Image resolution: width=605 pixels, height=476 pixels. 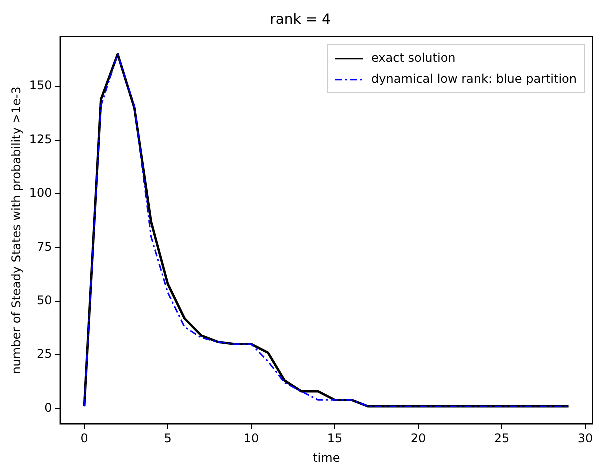 I want to click on x-tick-label: 5, so click(x=168, y=439).